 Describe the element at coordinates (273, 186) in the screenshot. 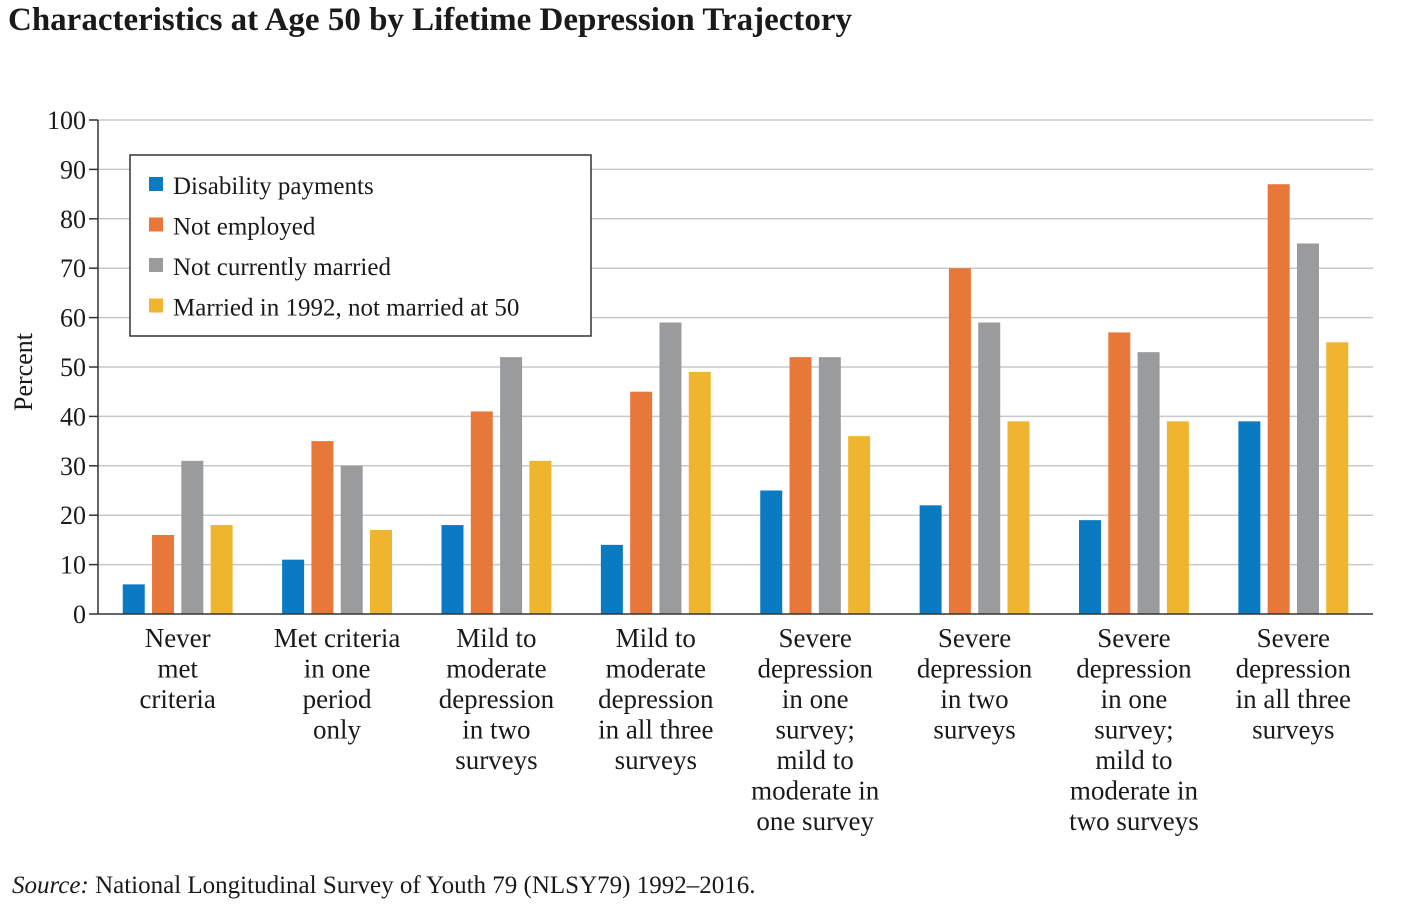

I see `legend-label: Disability payments` at that location.